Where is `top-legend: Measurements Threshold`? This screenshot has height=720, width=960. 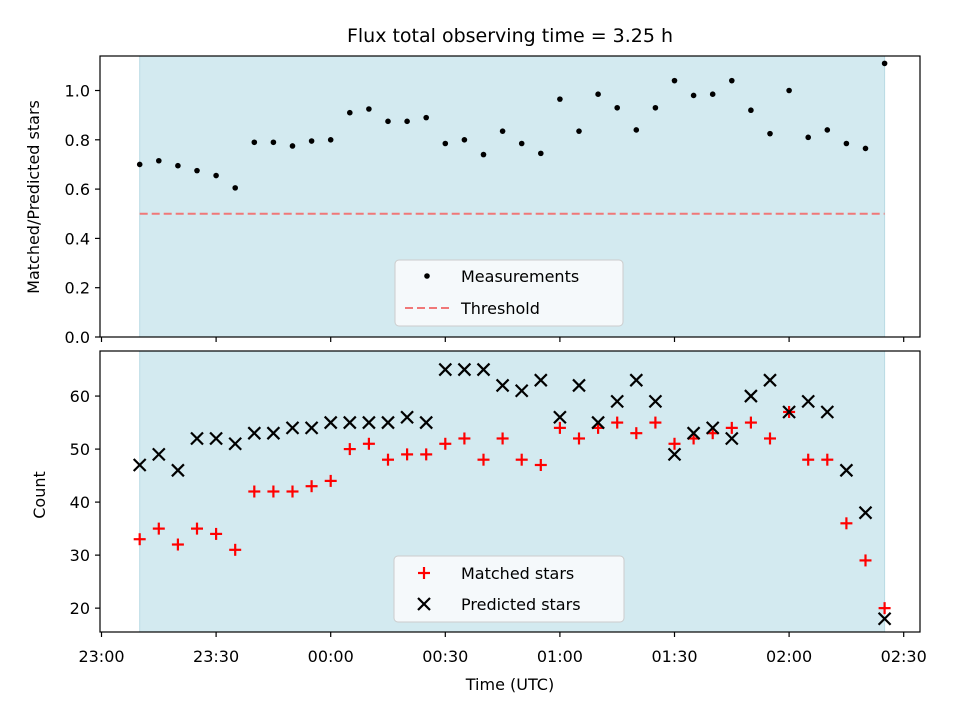 top-legend: Measurements Threshold is located at coordinates (509, 293).